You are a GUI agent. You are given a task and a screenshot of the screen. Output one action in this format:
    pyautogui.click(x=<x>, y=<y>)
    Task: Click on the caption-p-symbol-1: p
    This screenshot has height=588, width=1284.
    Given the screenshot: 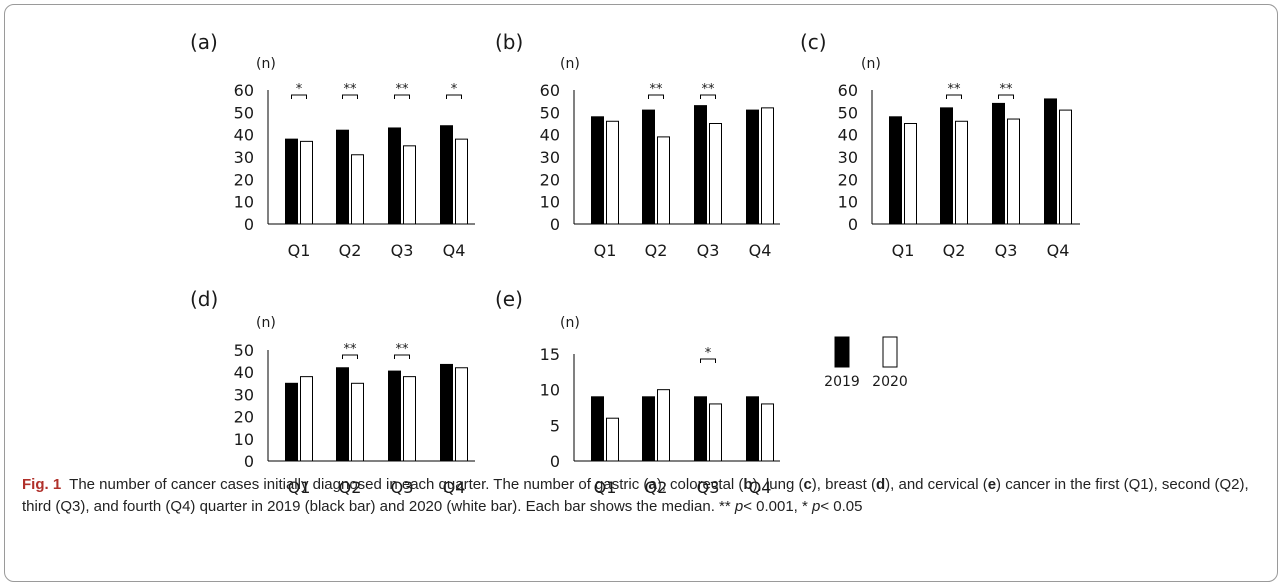 What is the action you would take?
    pyautogui.click(x=739, y=506)
    